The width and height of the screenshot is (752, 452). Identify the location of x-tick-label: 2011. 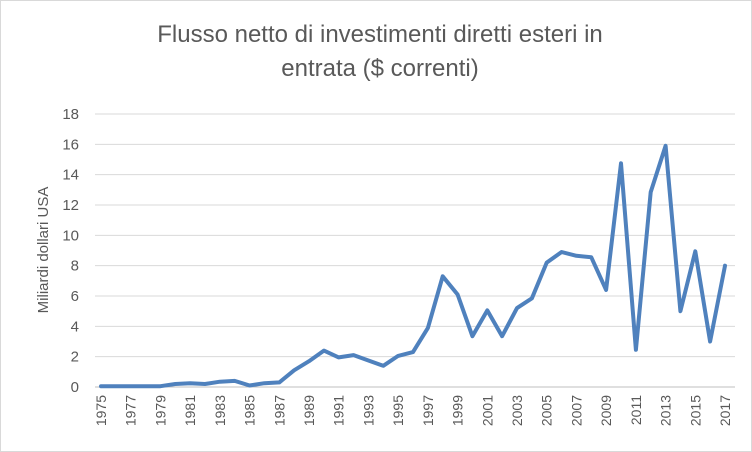
(636, 410).